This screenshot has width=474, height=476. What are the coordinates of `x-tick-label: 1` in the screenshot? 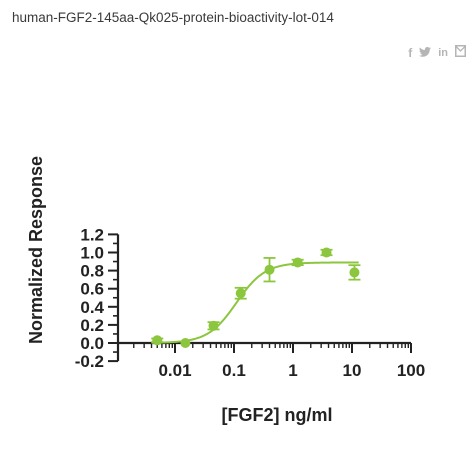 It's located at (292, 370).